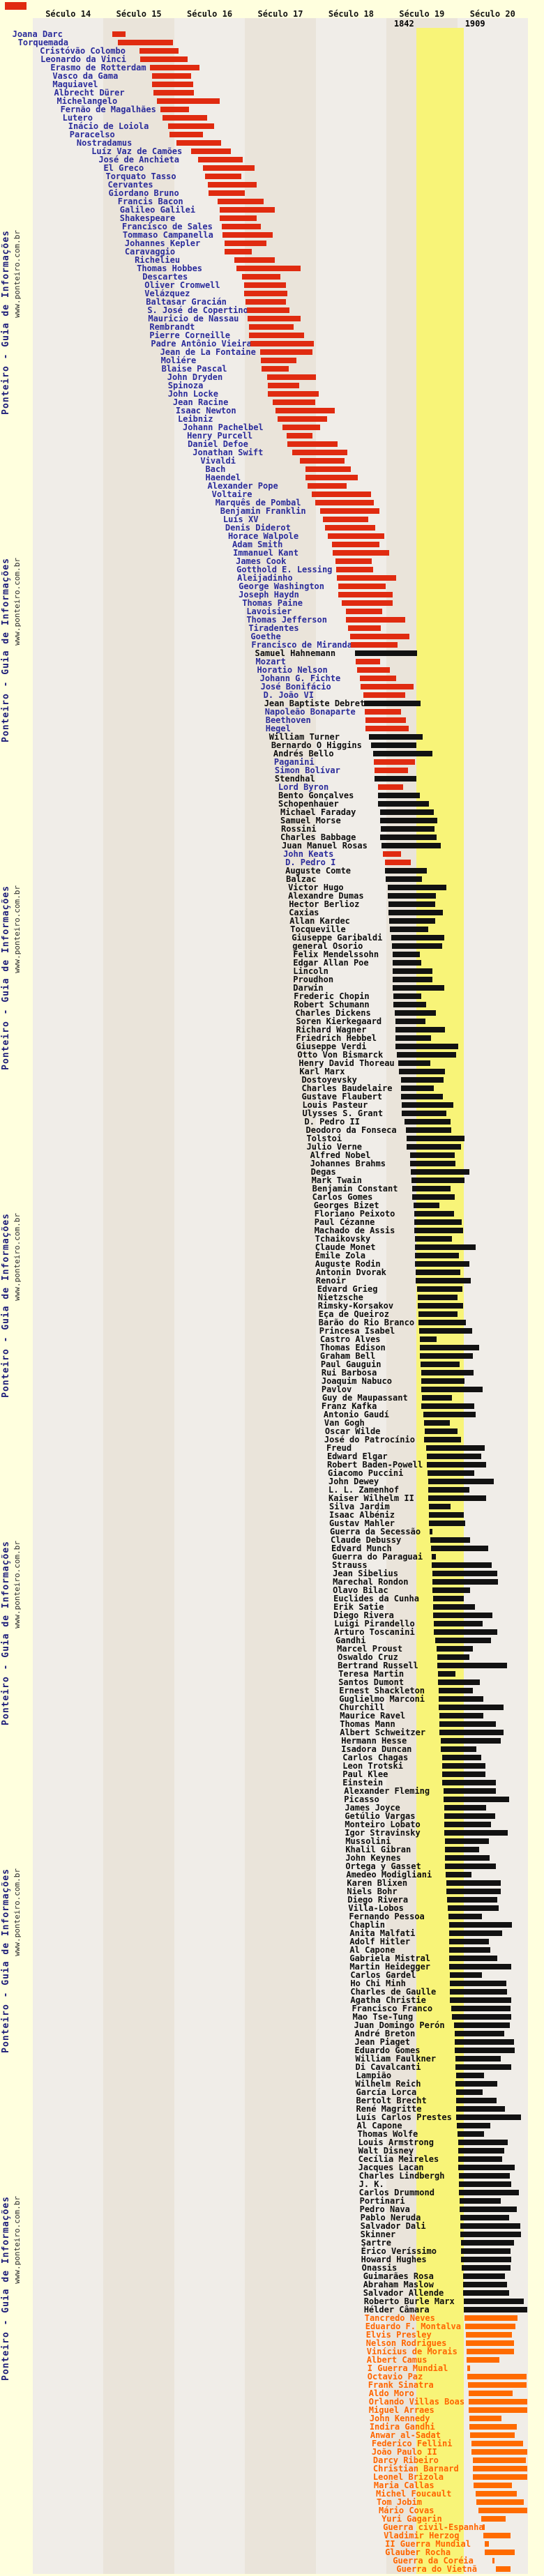 This screenshot has height=2576, width=544. What do you see at coordinates (374, 1624) in the screenshot?
I see `person-label: Luigi Pirandello` at bounding box center [374, 1624].